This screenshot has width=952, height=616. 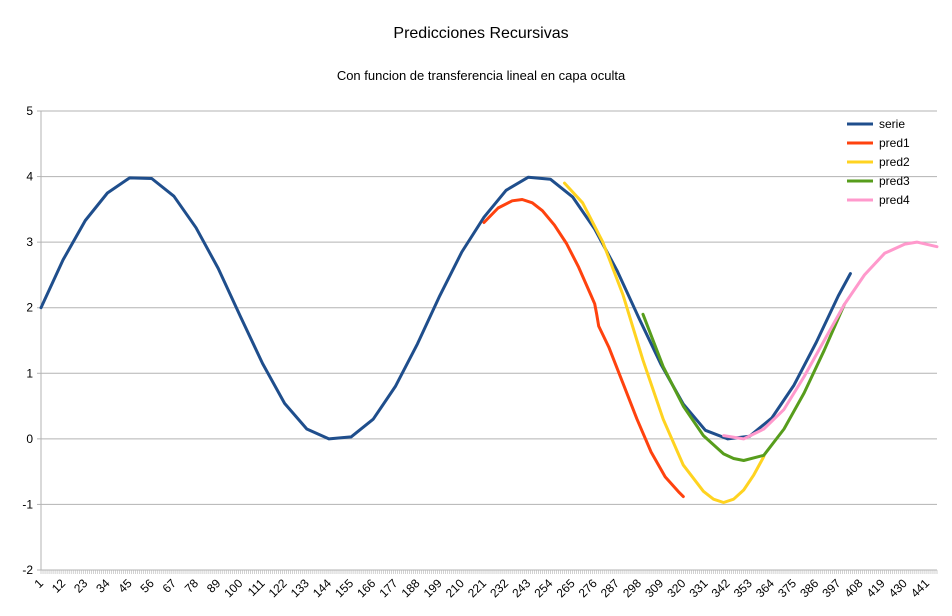 I want to click on x-tick-label: 188, so click(x=411, y=588).